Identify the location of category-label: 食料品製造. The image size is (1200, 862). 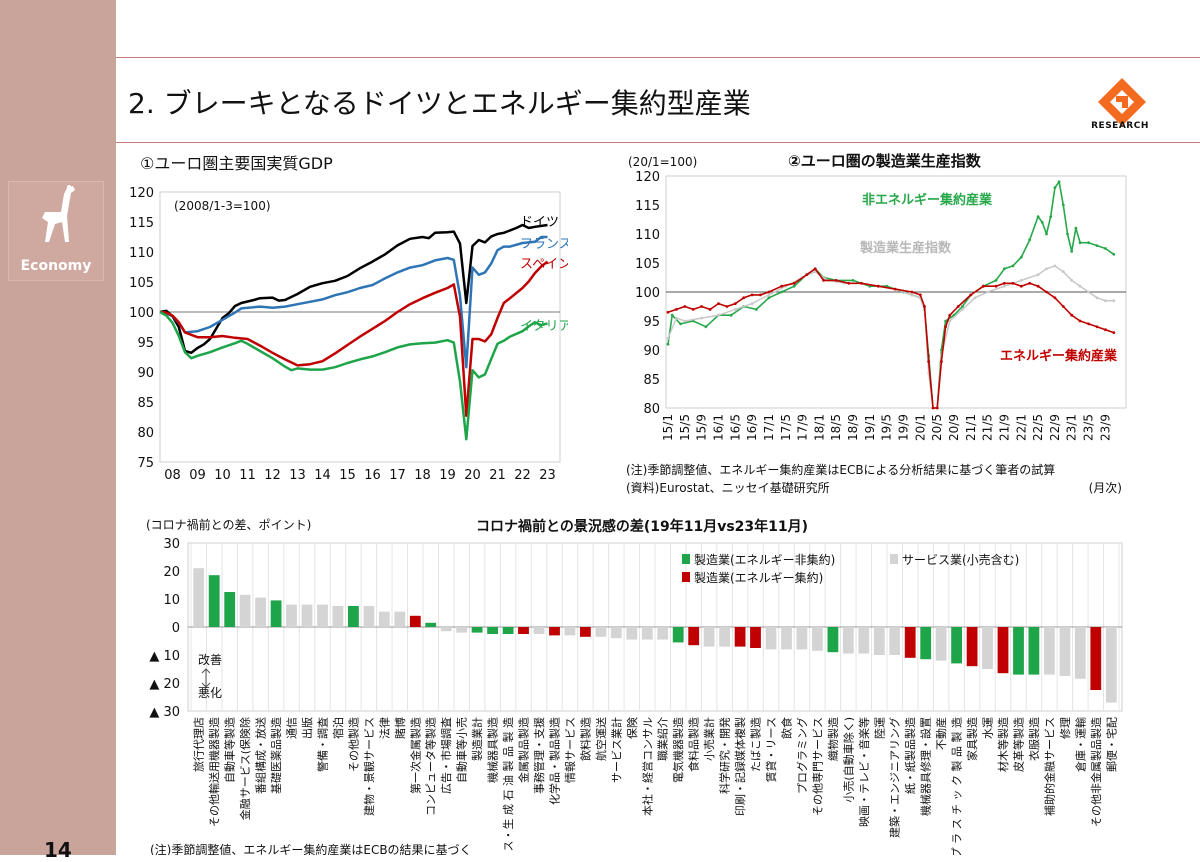
(694, 744).